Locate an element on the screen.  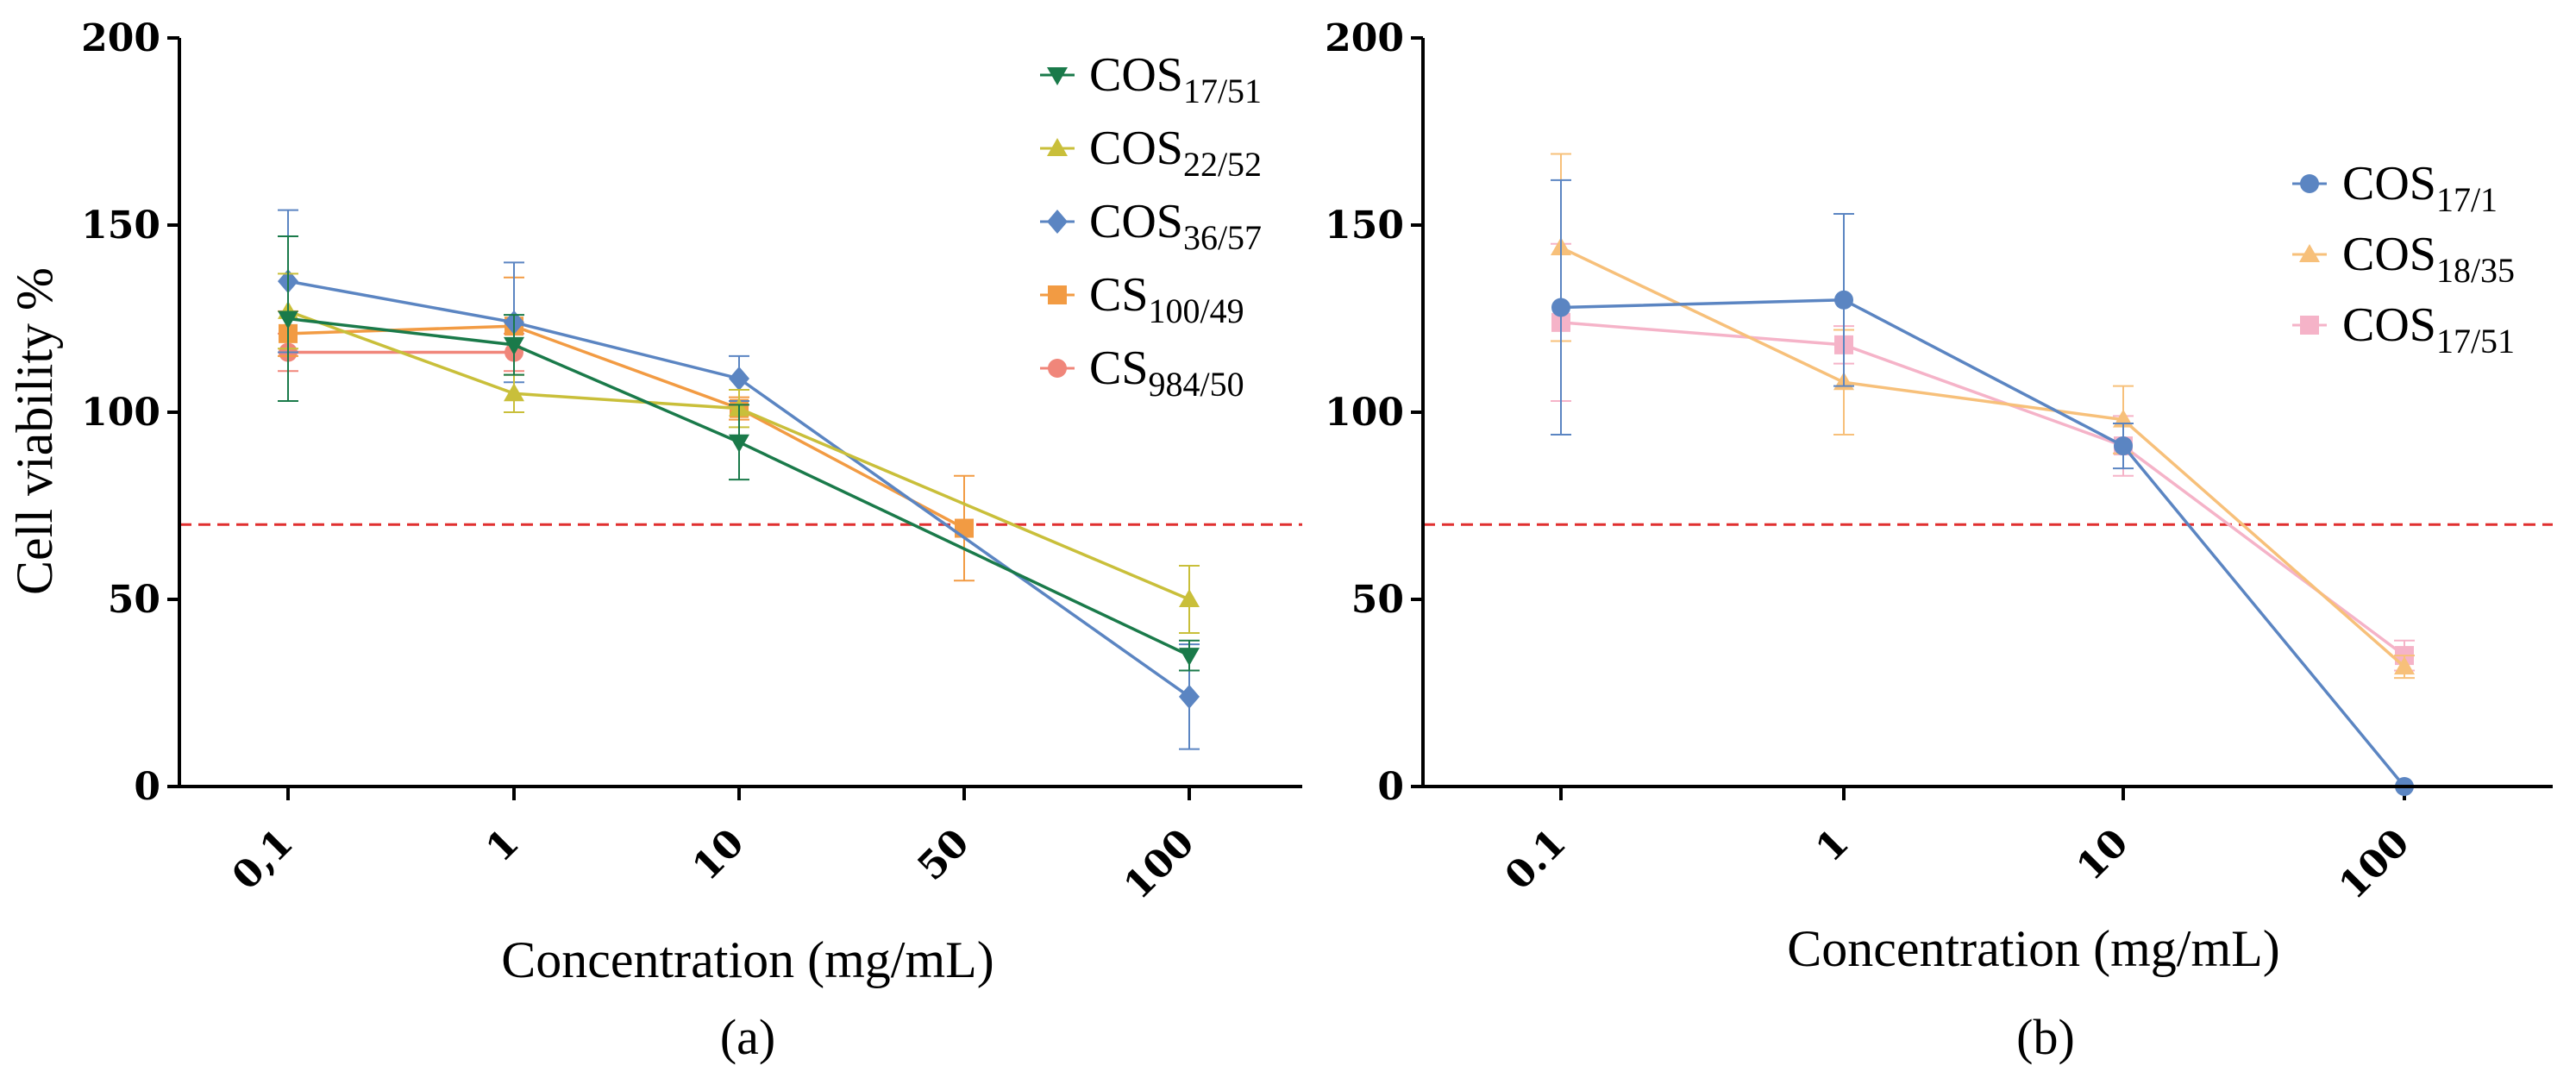
legend-item: CS984/50 is located at coordinates (1142, 373).